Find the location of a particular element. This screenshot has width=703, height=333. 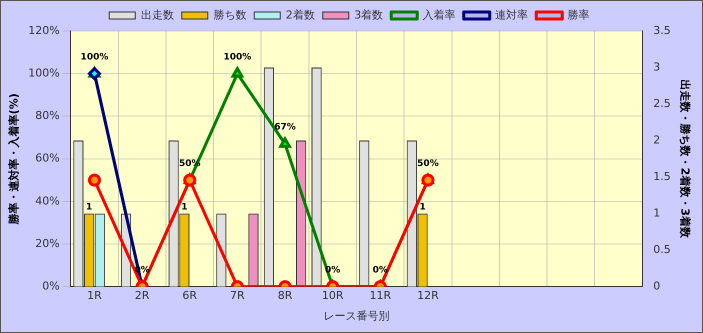

legend-label: 3着数 is located at coordinates (369, 15).